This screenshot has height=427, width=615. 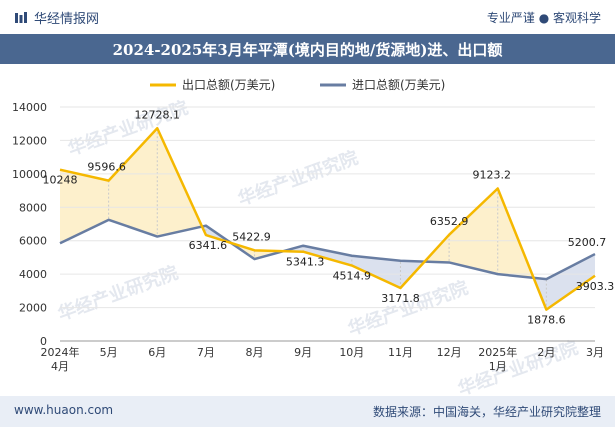 What do you see at coordinates (400, 298) in the screenshot?
I see `export-data-label: 3171.8` at bounding box center [400, 298].